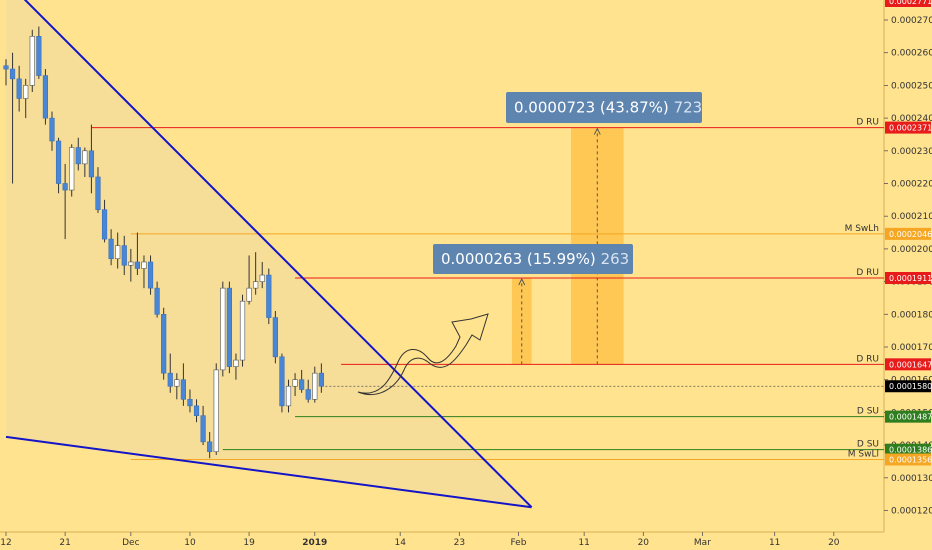 This screenshot has width=932, height=550. I want to click on x-tick-label: 21, so click(64, 543).